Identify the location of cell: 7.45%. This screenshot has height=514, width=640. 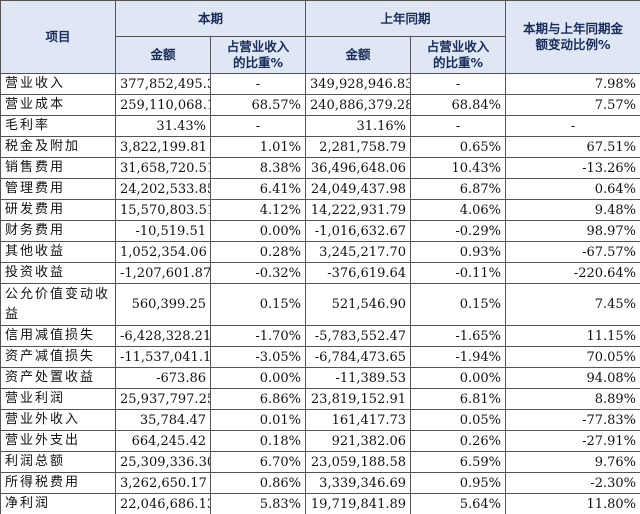
(572, 304).